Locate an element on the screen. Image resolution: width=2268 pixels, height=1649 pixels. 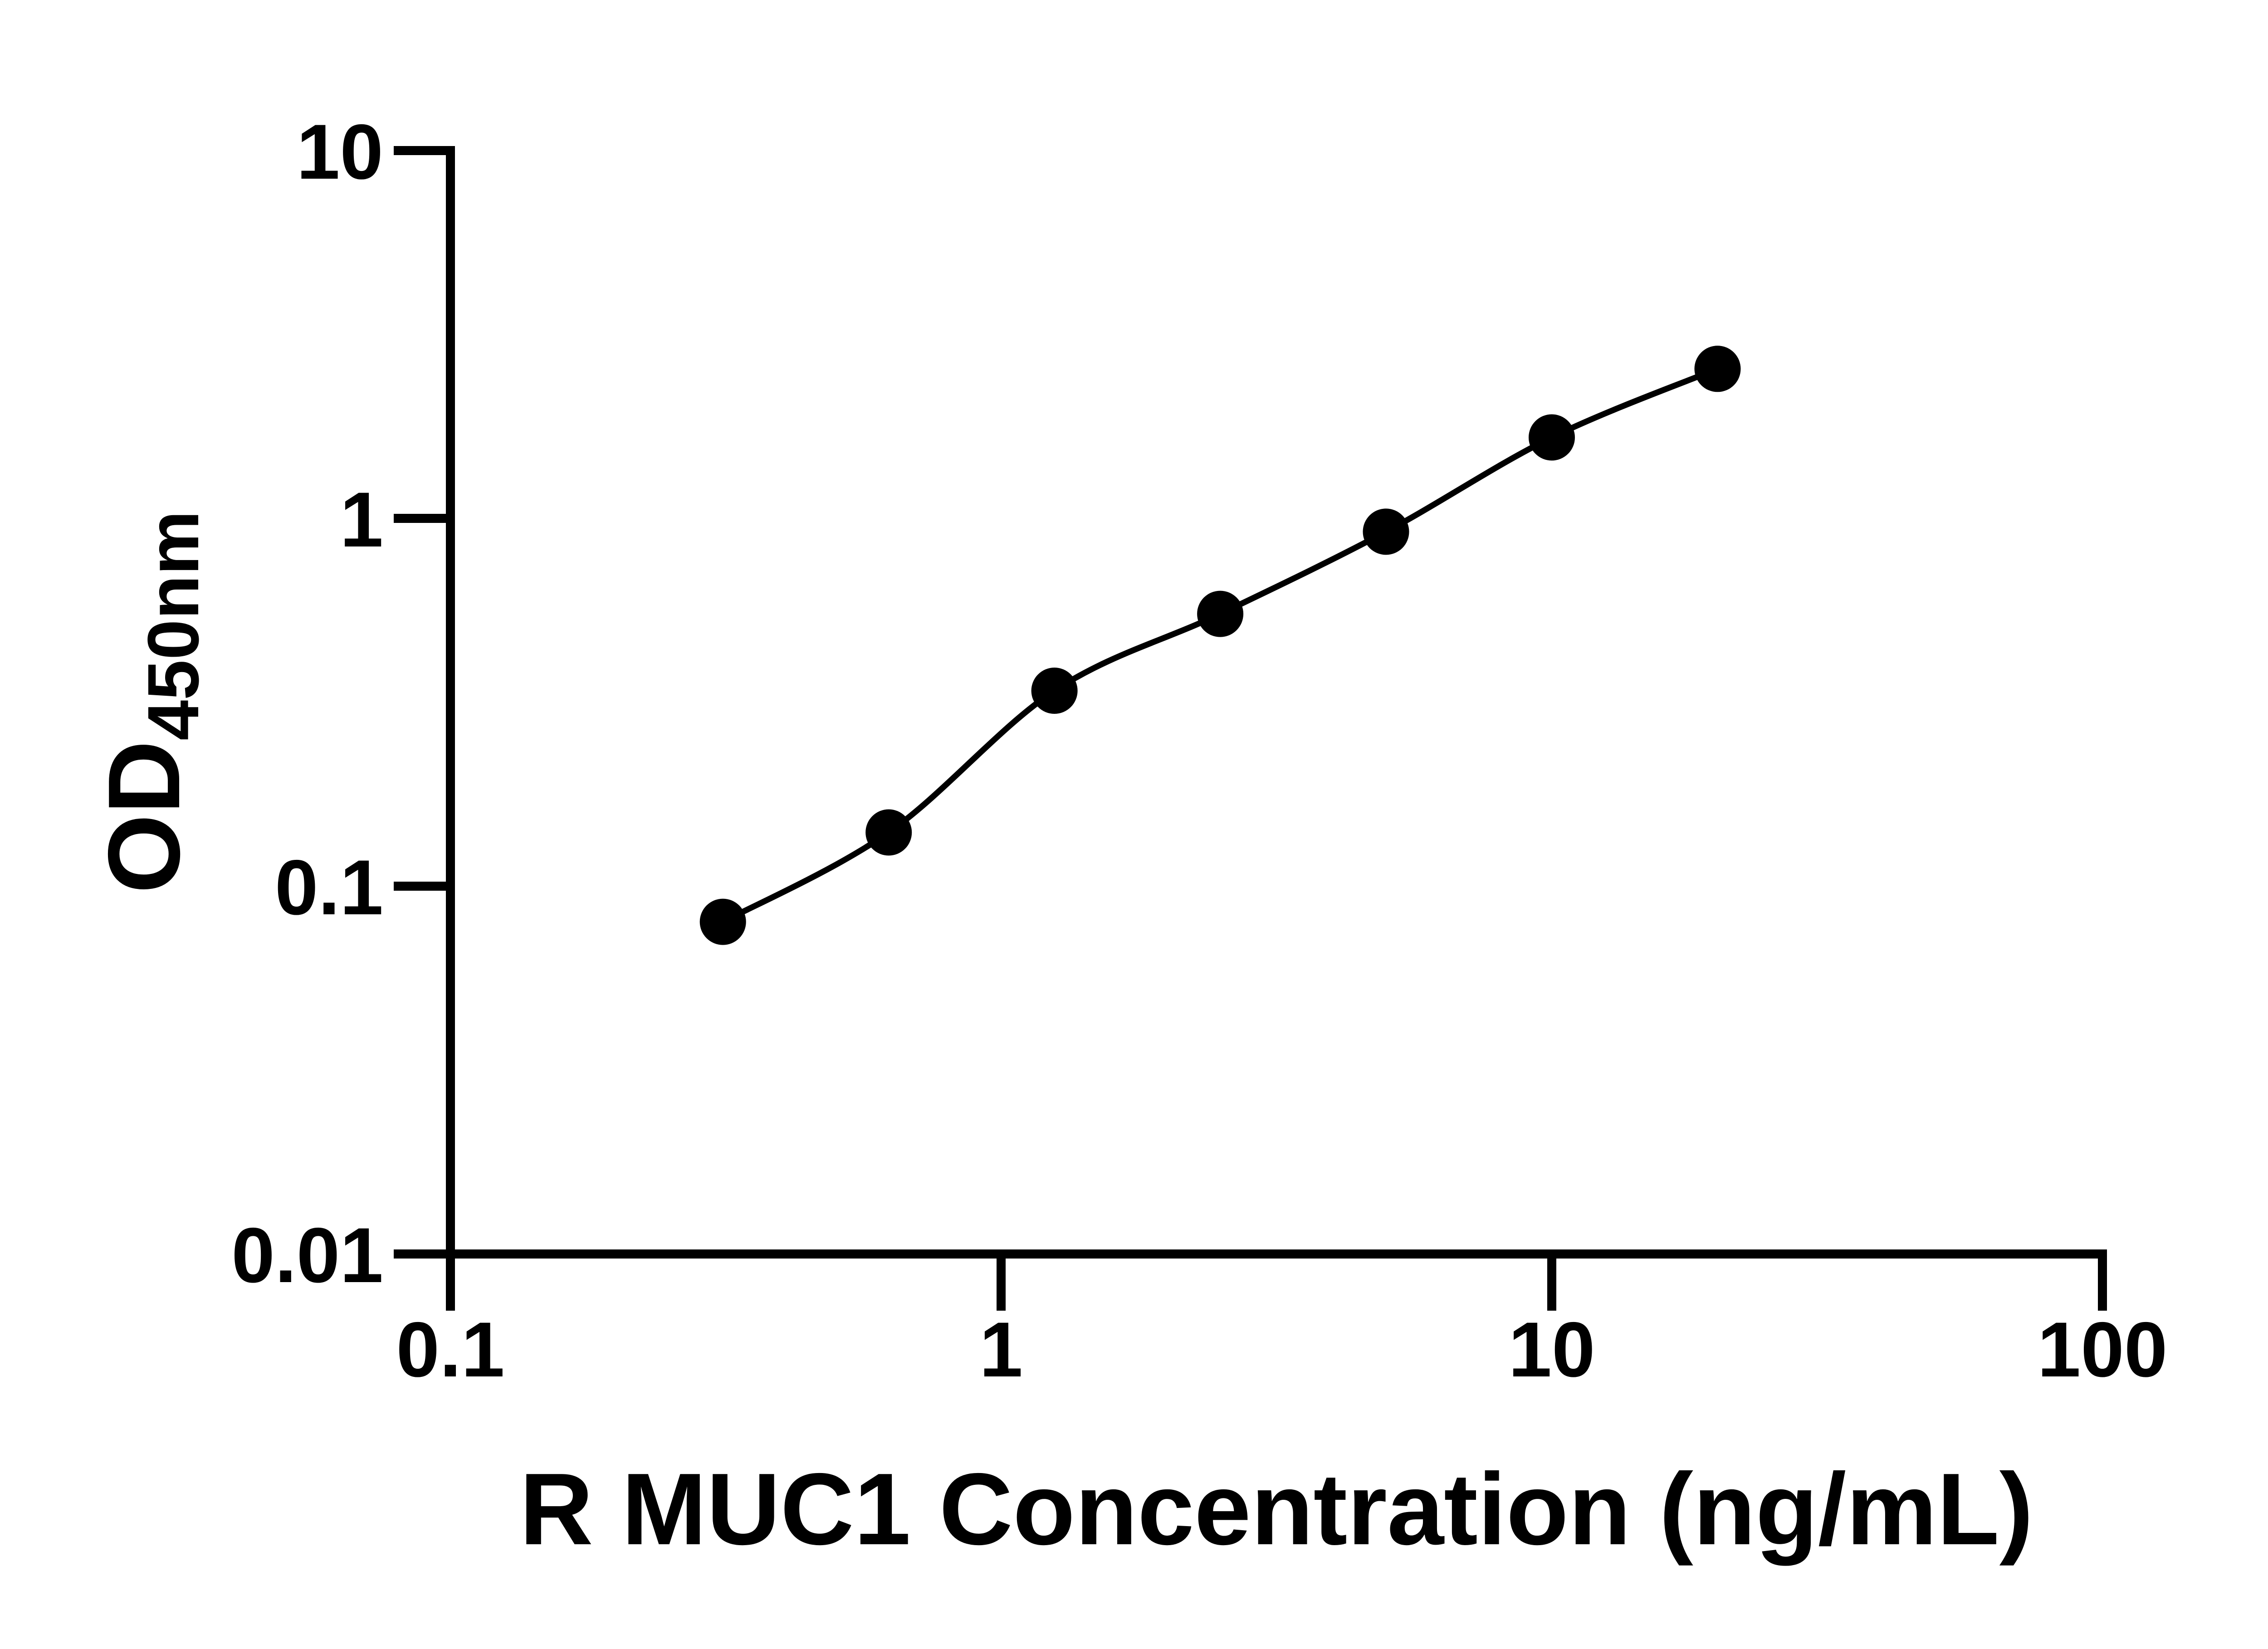
x-tick-label-0.1: 0.1 is located at coordinates (450, 1350).